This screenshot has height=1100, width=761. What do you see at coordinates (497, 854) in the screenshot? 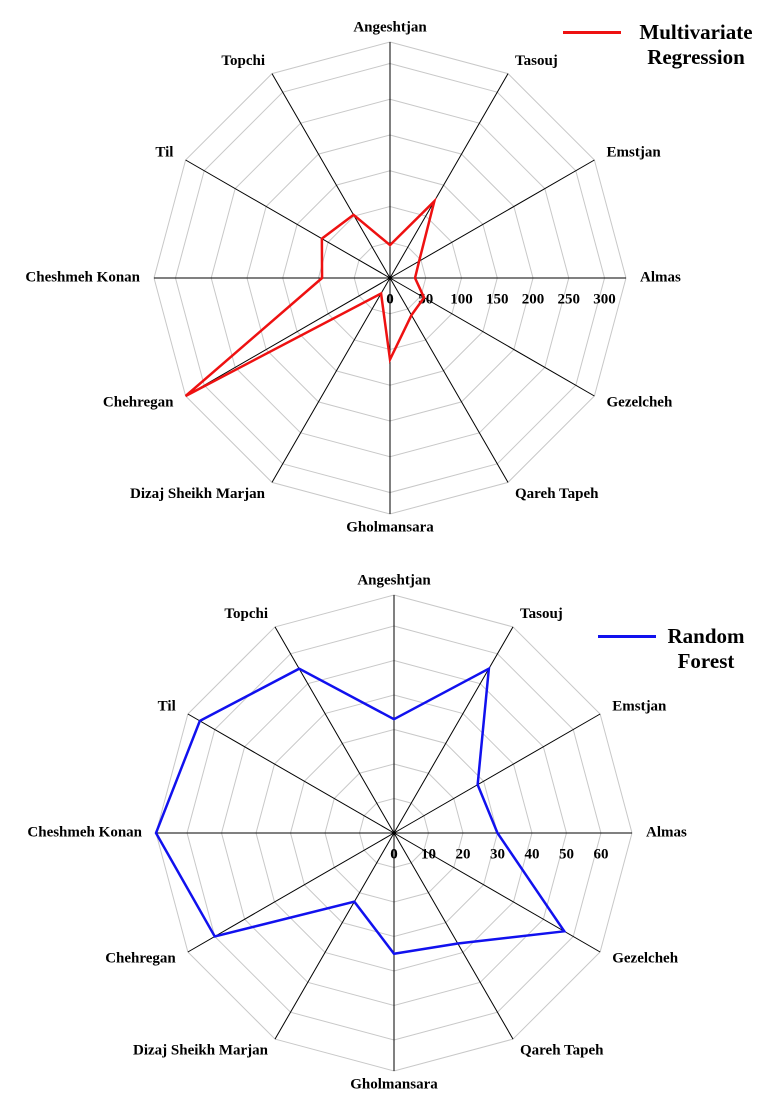
I see `tick-label: 30` at bounding box center [497, 854].